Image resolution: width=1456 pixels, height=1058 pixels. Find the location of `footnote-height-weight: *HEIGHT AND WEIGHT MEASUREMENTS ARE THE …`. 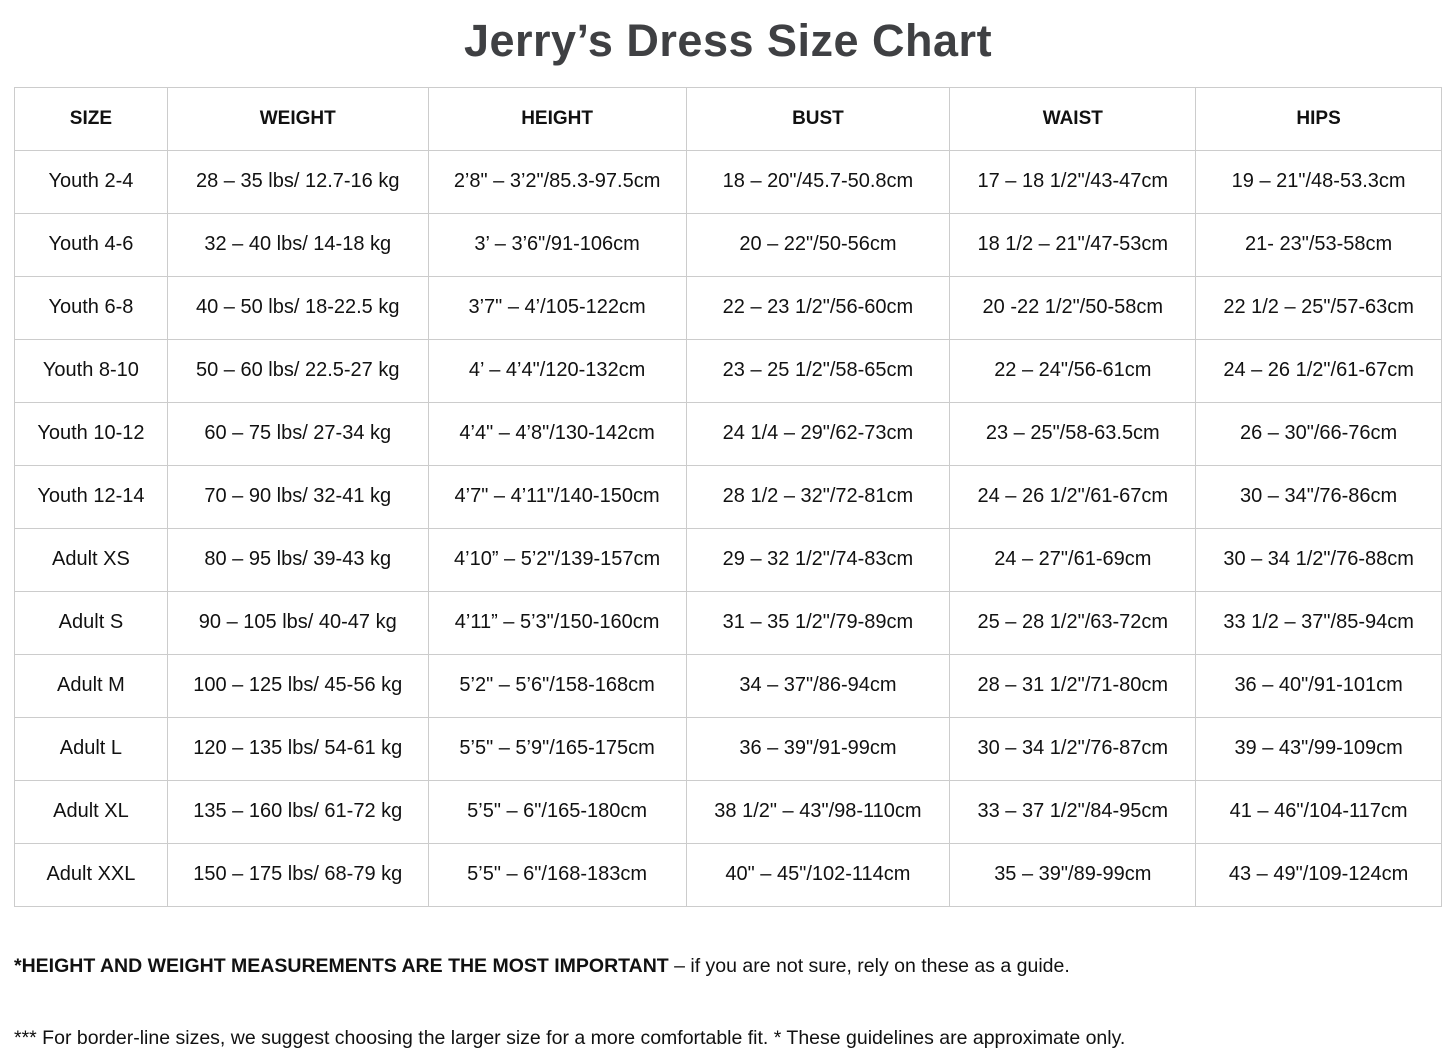

footnote-height-weight: *HEIGHT AND WEIGHT MEASUREMENTS ARE THE … is located at coordinates (728, 966).